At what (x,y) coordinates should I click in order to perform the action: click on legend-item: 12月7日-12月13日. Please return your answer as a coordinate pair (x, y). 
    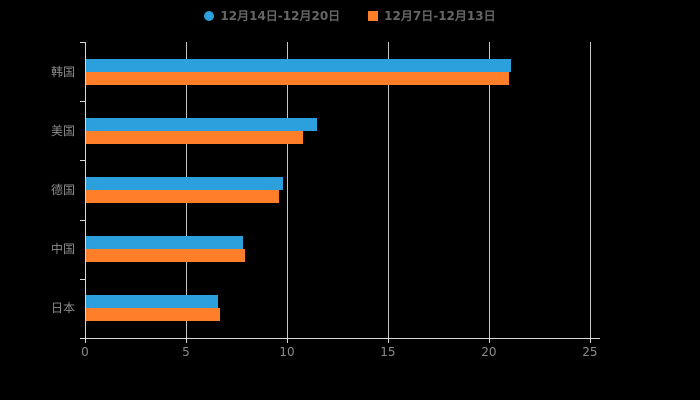
    Looking at the image, I should click on (432, 16).